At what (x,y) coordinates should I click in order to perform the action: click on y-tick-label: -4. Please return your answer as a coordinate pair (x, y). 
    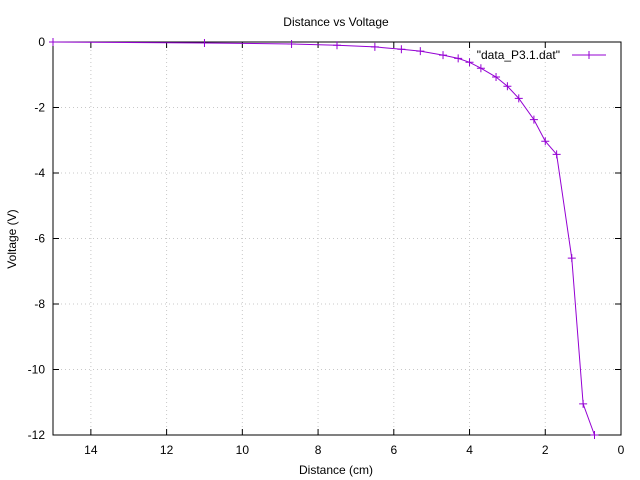
    Looking at the image, I should click on (39, 173).